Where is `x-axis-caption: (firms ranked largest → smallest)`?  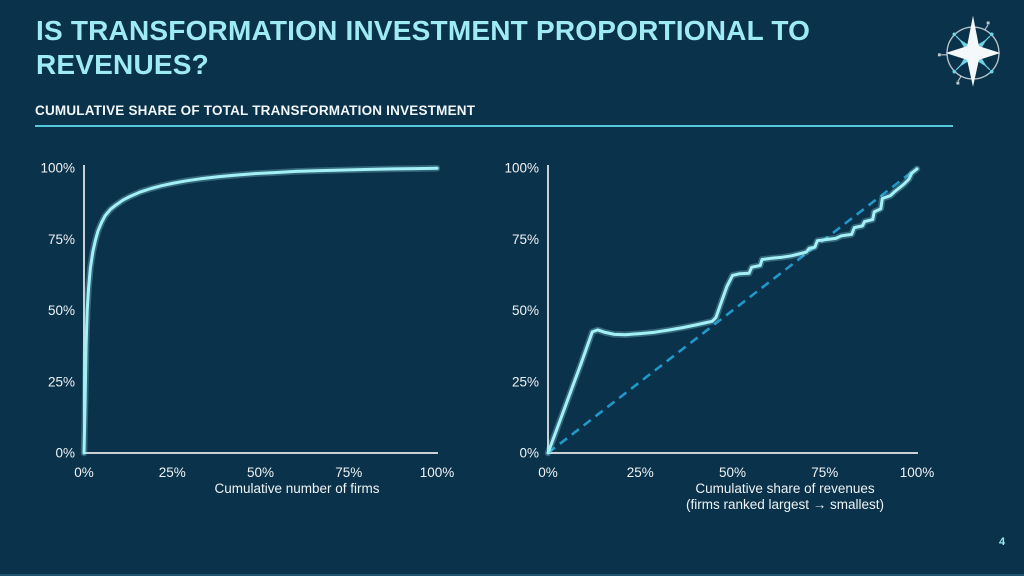
x-axis-caption: (firms ranked largest → smallest) is located at coordinates (785, 504).